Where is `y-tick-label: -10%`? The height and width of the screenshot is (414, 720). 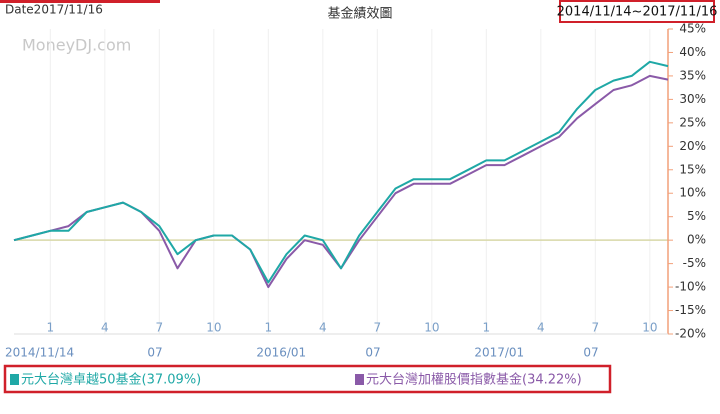 y-tick-label: -10% is located at coordinates (690, 287).